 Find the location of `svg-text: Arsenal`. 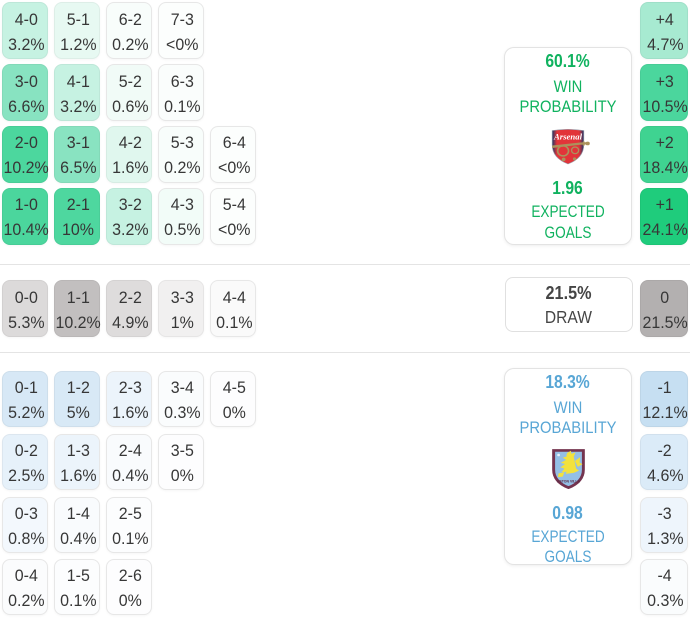

svg-text: Arsenal is located at coordinates (568, 137).